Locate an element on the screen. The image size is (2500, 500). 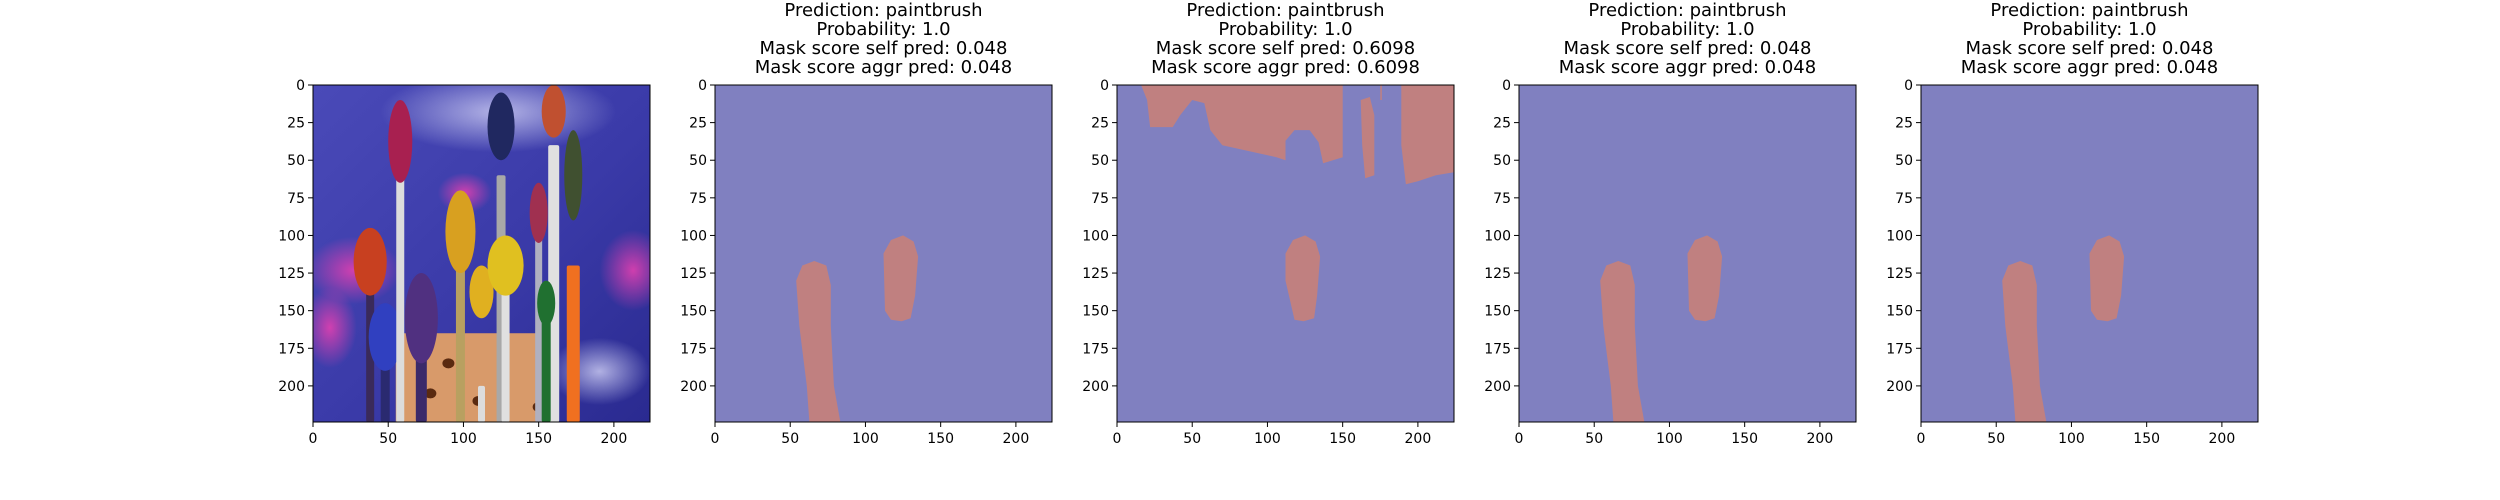
panel-1: 0 50 100 150 200 0 25 50 75 100 125 150 175 200 is located at coordinates (464, 262).